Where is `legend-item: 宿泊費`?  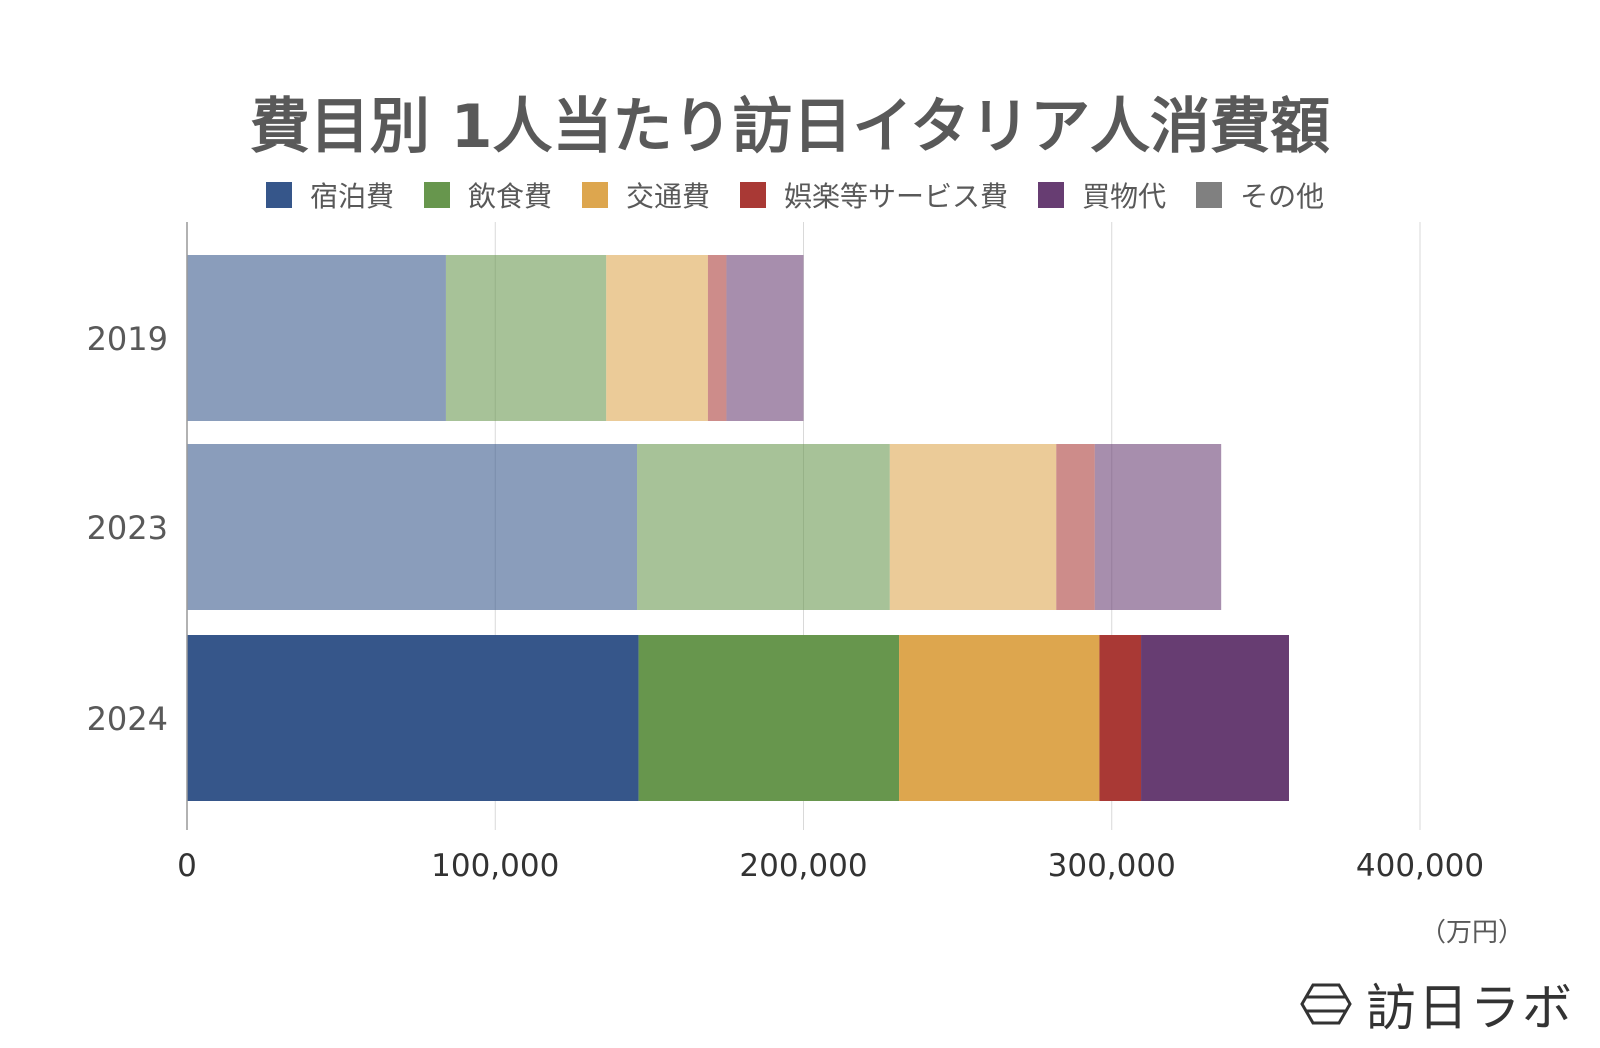
legend-item: 宿泊費 is located at coordinates (330, 195).